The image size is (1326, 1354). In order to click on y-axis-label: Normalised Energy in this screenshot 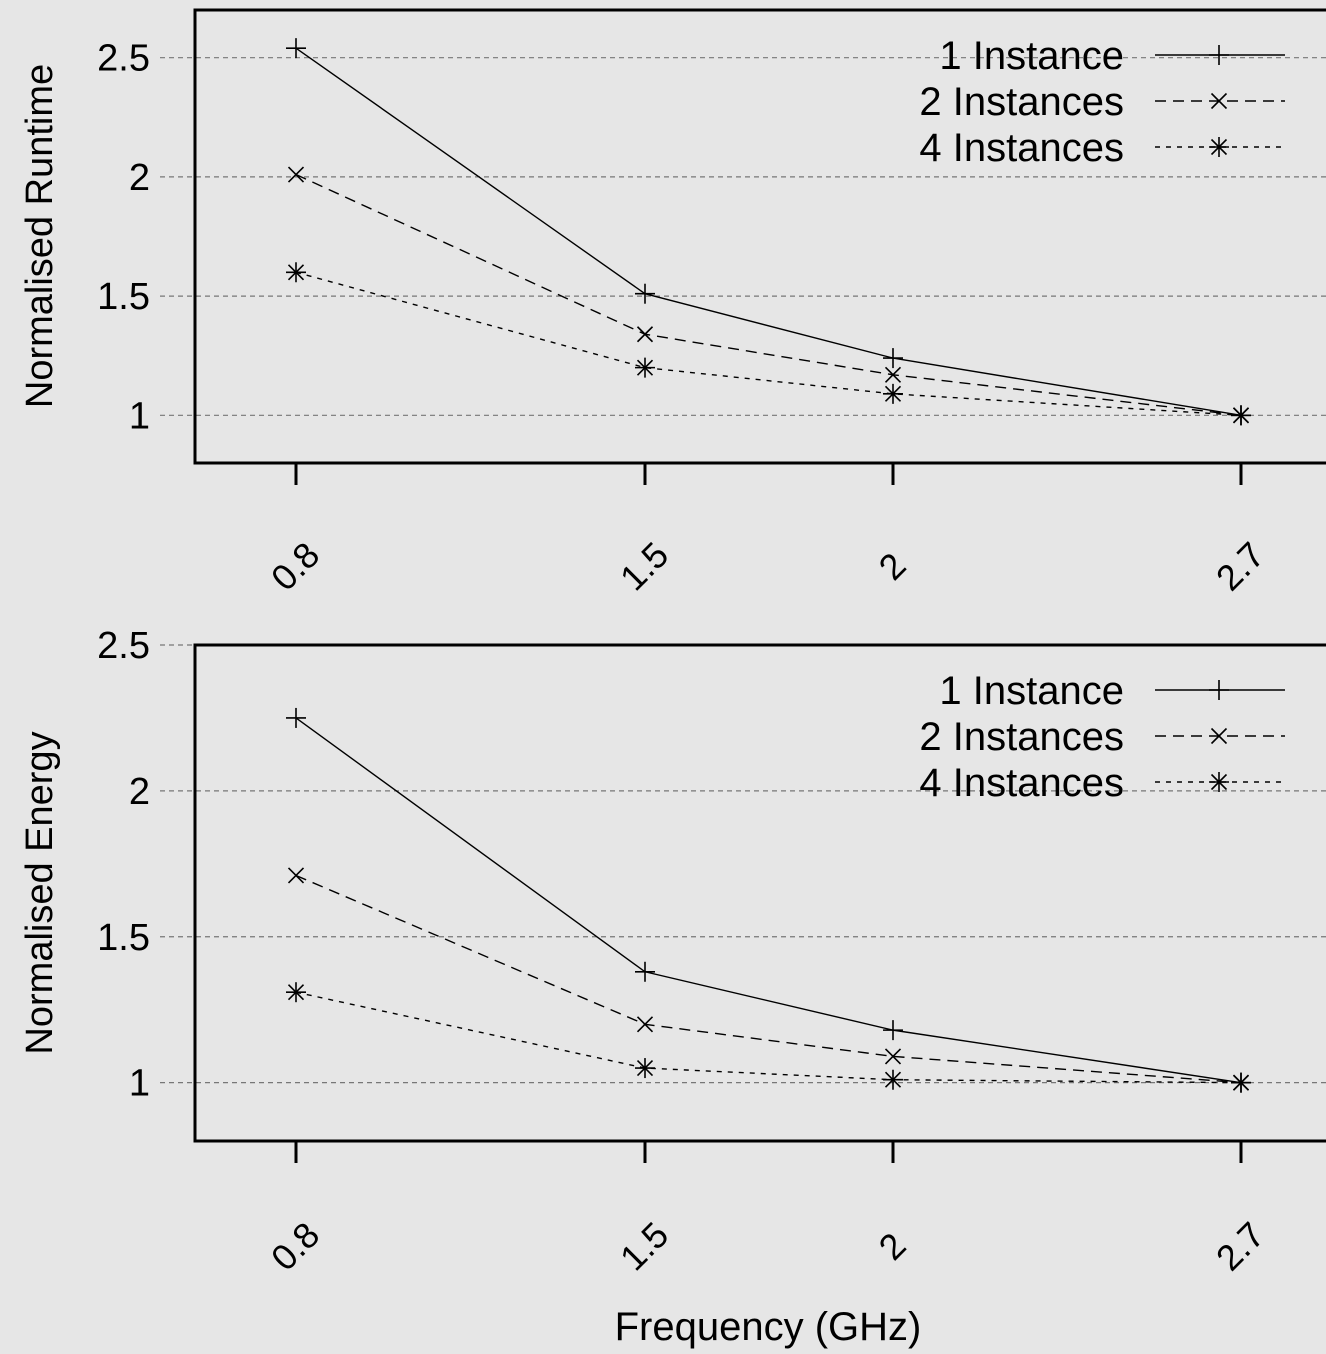, I will do `click(40, 892)`.